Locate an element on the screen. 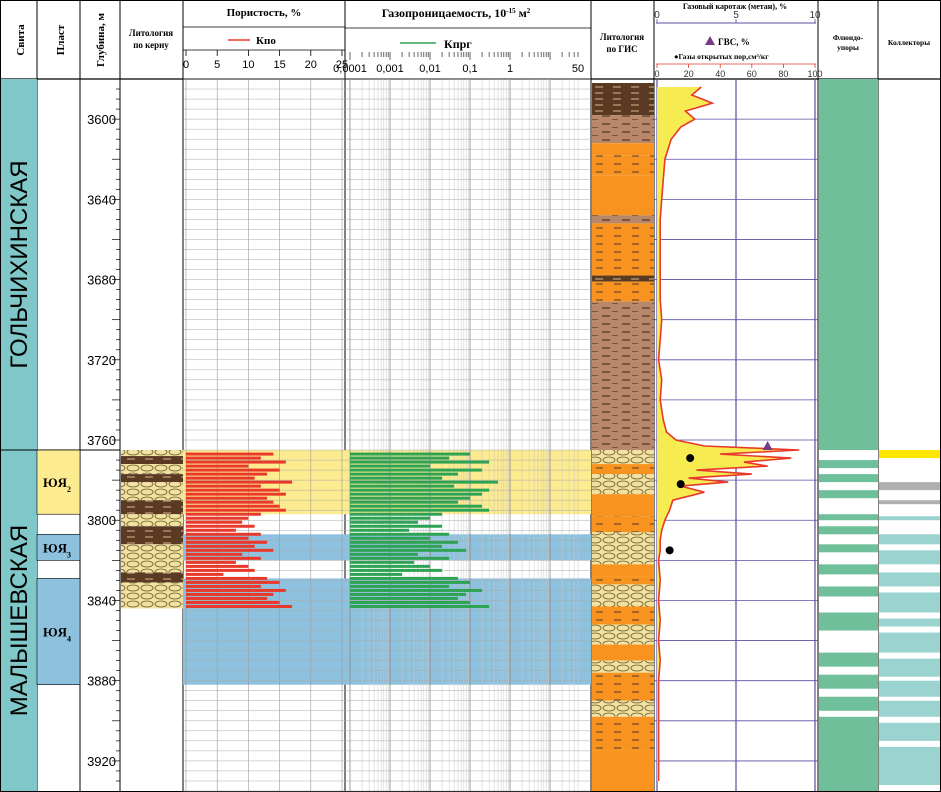  porosity-tick-label: 25 is located at coordinates (342, 65).